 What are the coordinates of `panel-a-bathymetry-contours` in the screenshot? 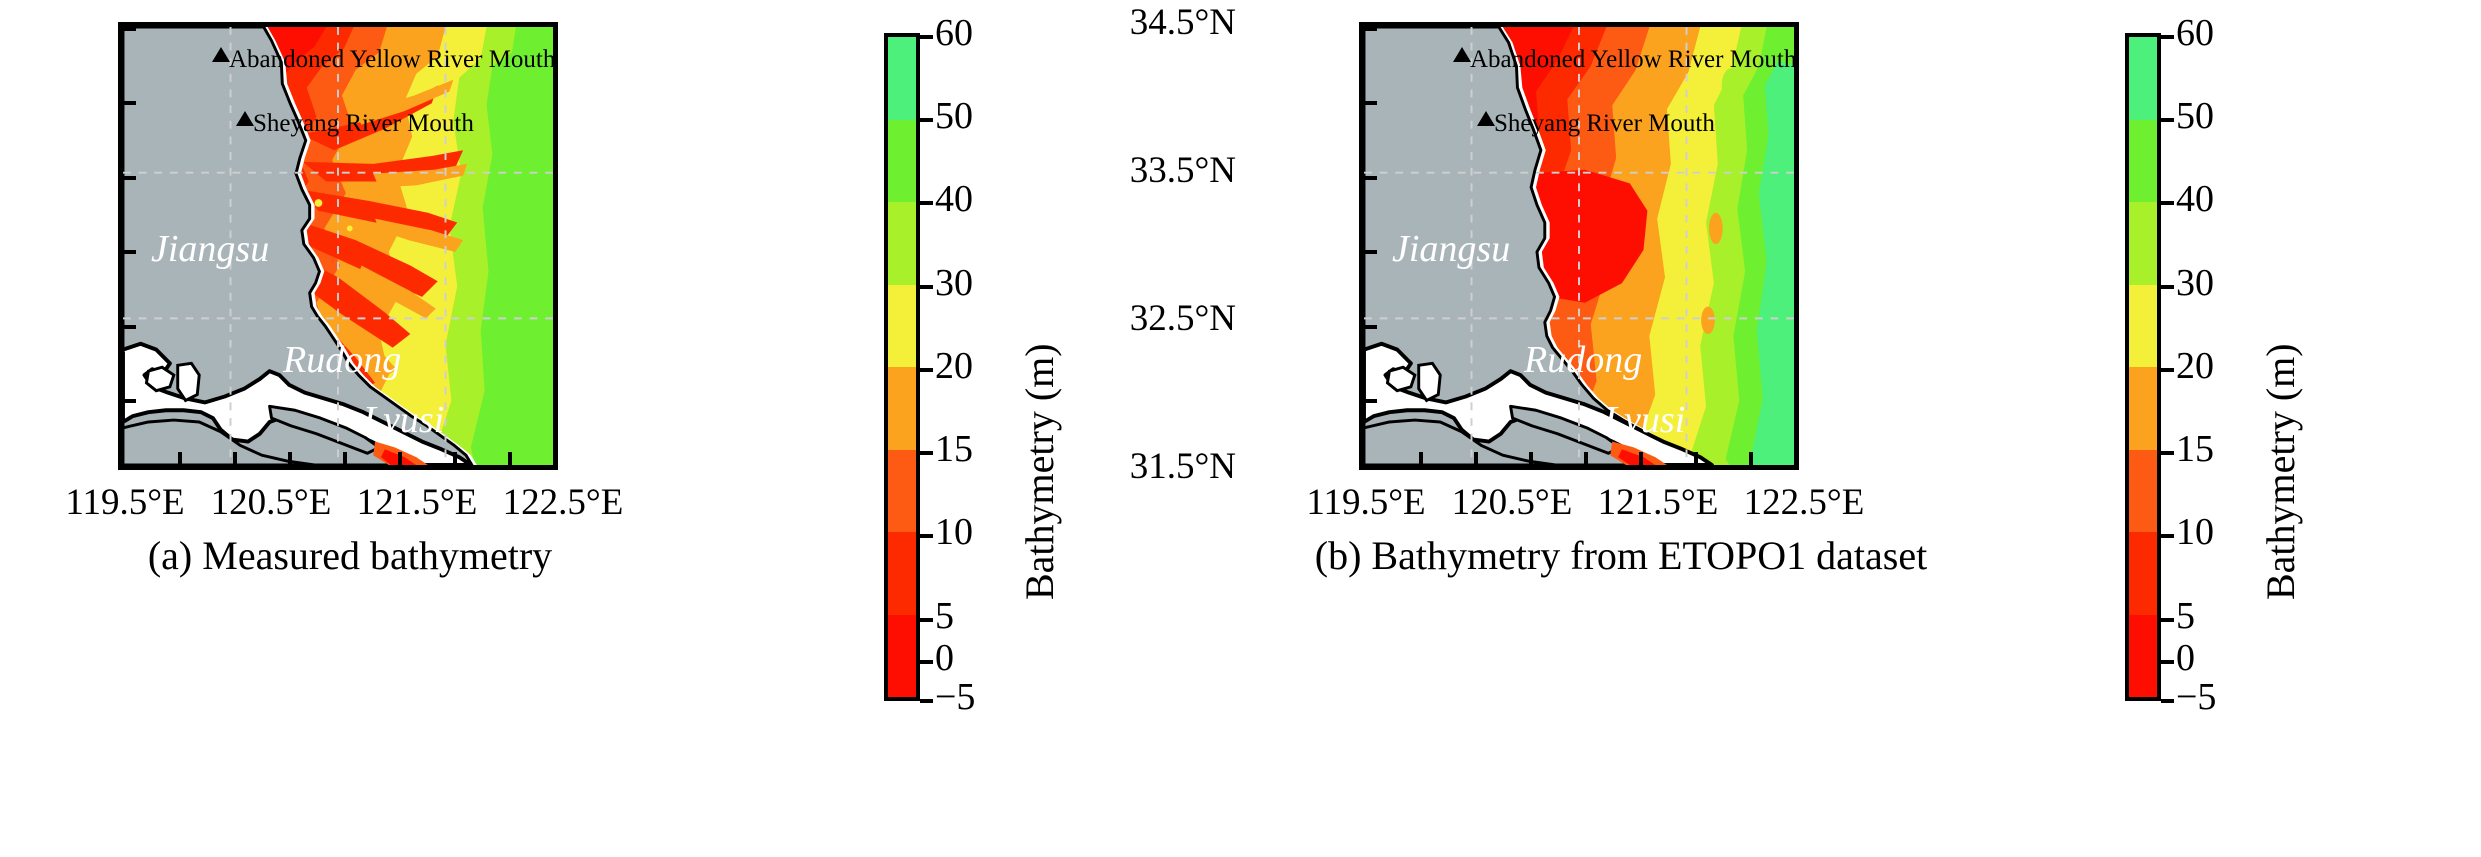 It's located at (338, 246).